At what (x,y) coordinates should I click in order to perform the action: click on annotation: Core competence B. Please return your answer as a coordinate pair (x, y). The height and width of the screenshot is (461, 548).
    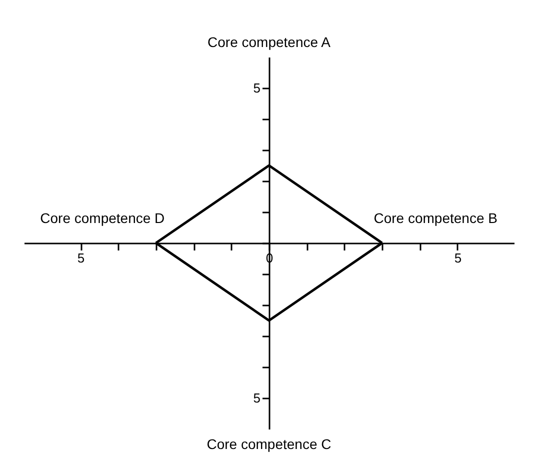
    Looking at the image, I should click on (436, 218).